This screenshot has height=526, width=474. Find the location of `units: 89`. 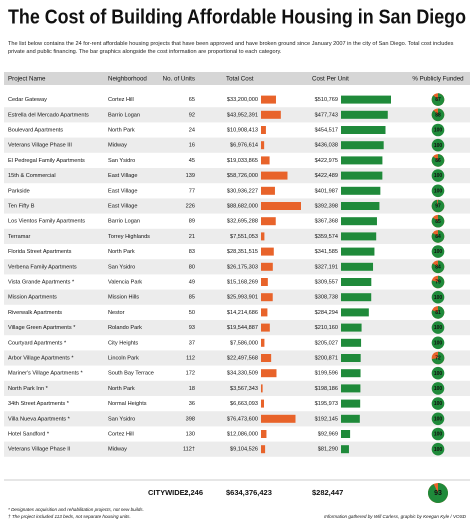

units: 89 is located at coordinates (192, 222).